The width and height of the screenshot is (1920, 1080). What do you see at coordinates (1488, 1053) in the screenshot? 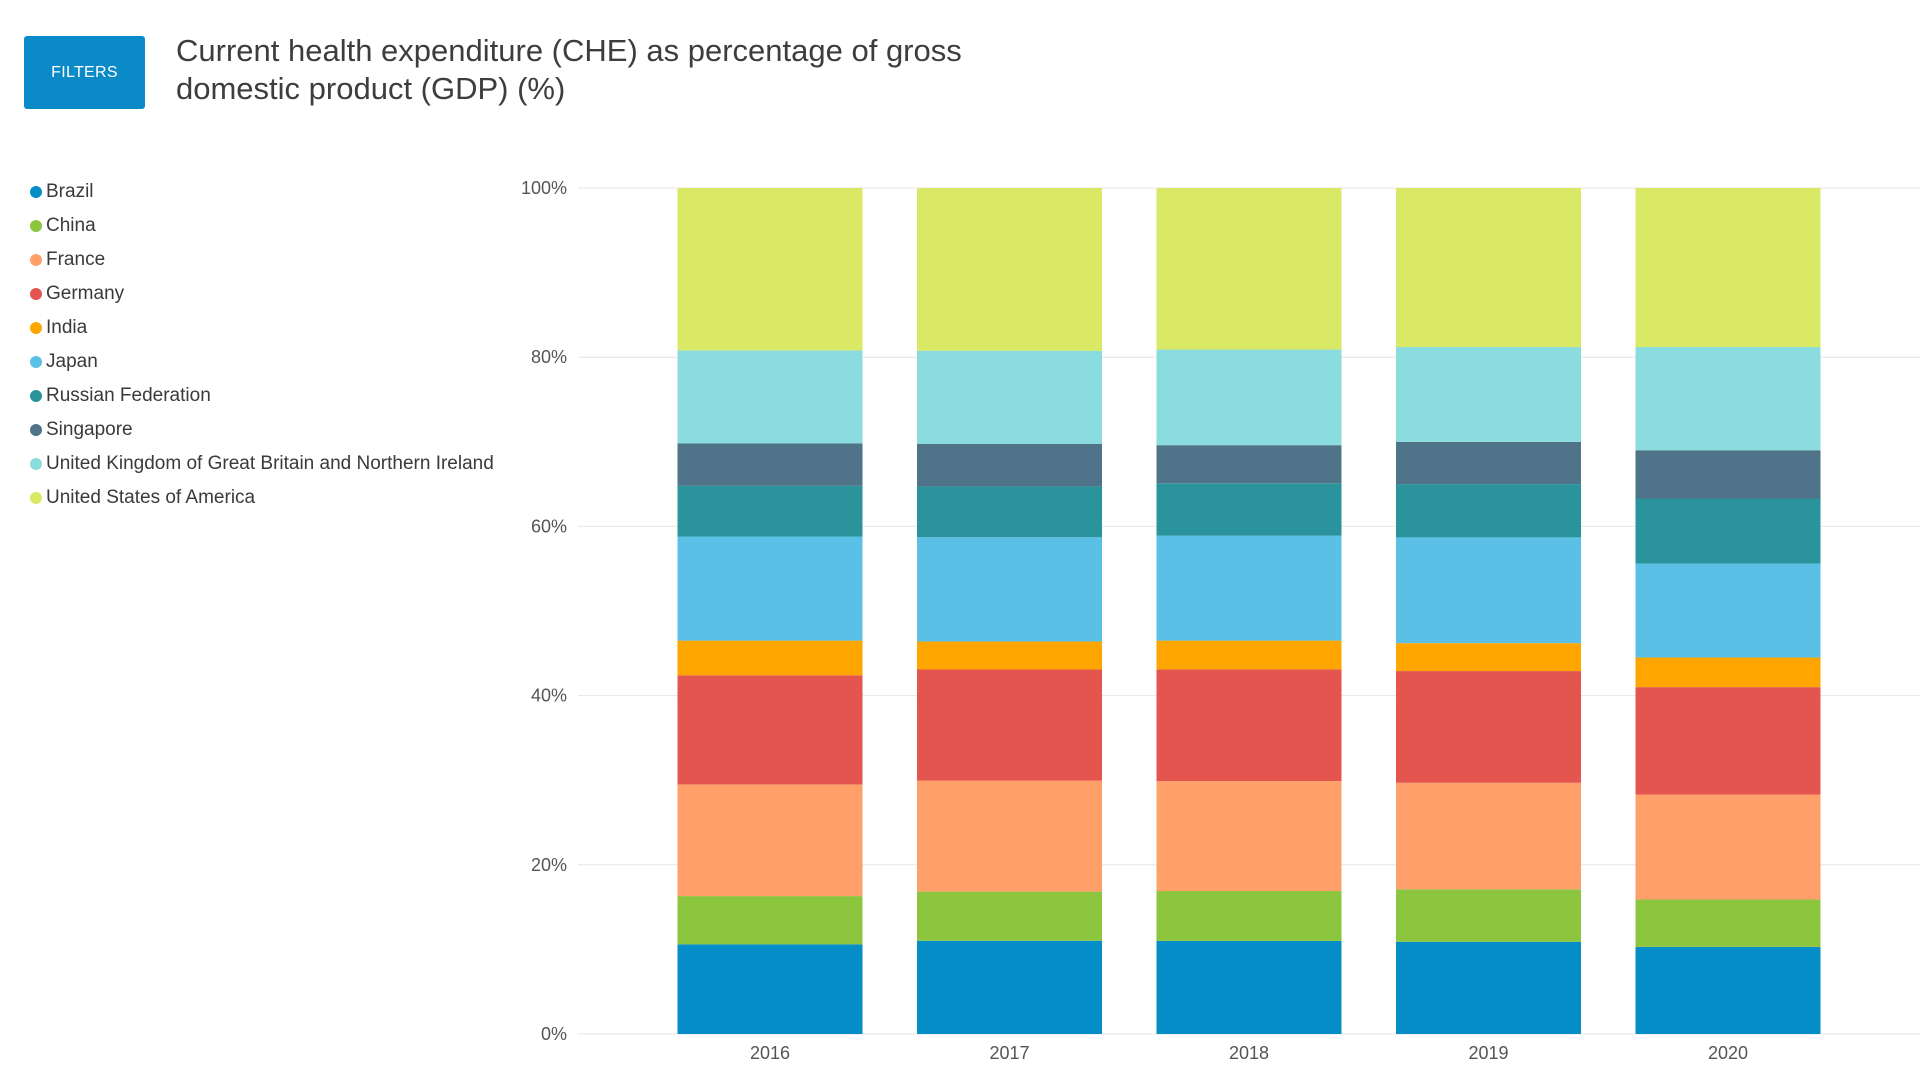
I see `x-tick-label: 2019` at bounding box center [1488, 1053].